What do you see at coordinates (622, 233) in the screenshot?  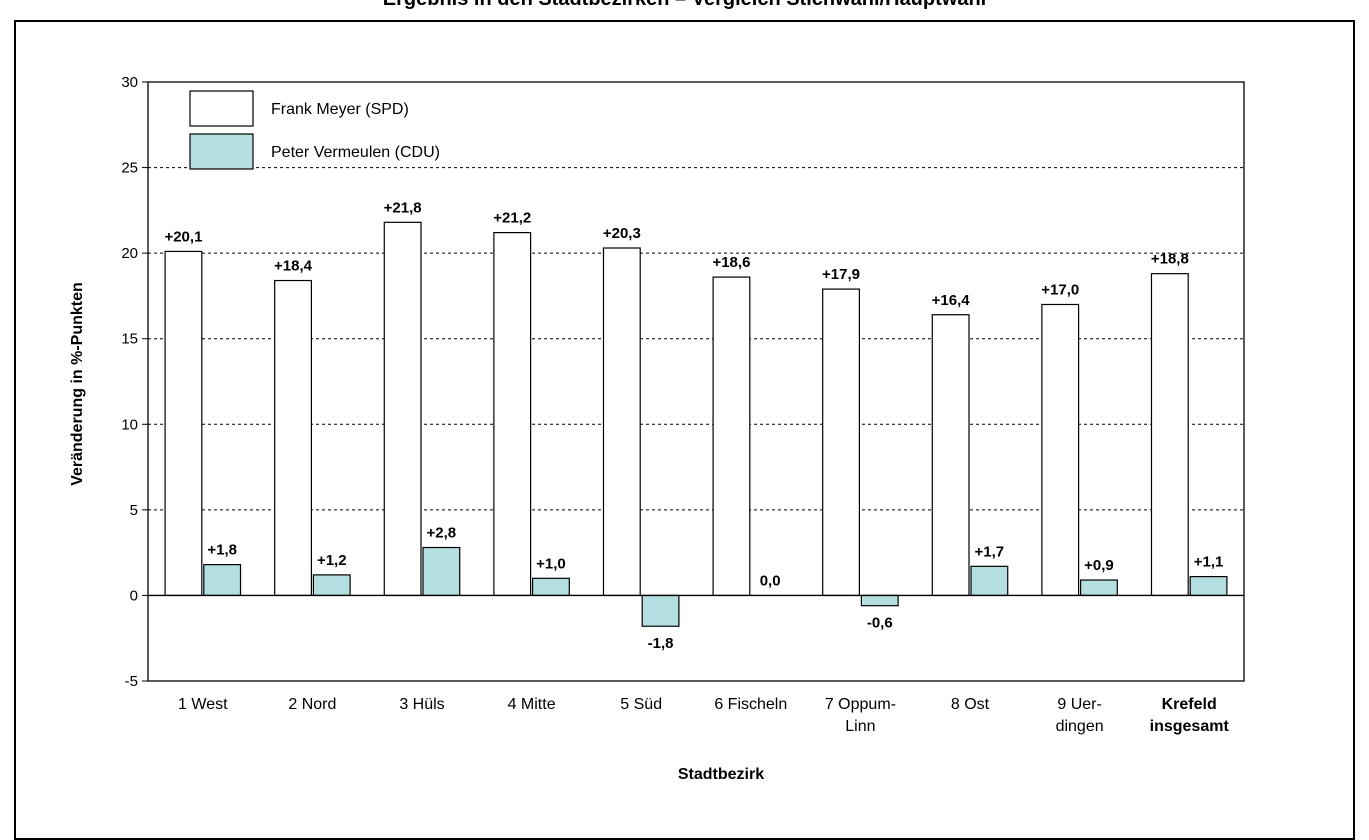 I see `data-label: +20,3` at bounding box center [622, 233].